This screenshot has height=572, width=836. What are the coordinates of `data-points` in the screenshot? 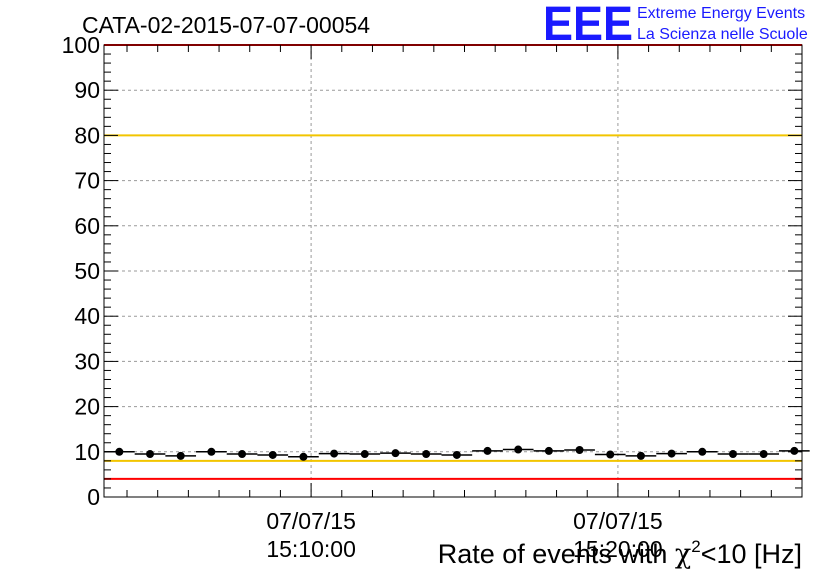 It's located at (457, 453).